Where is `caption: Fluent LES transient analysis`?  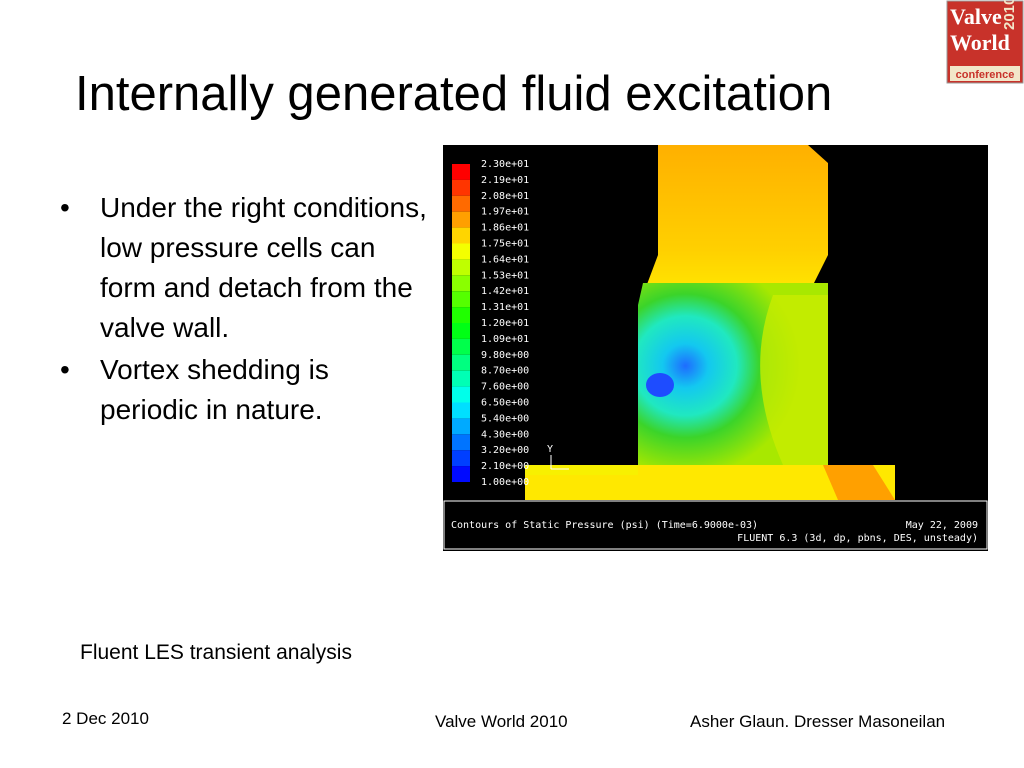 caption: Fluent LES transient analysis is located at coordinates (216, 652).